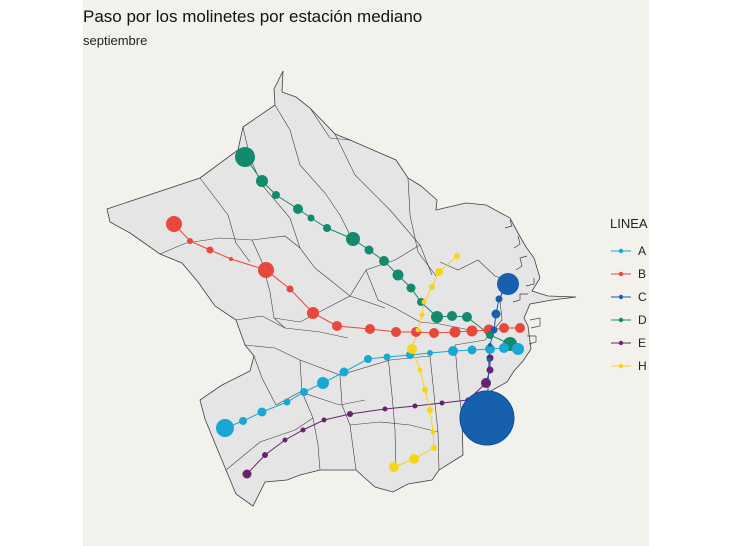 The image size is (732, 546). What do you see at coordinates (629, 223) in the screenshot?
I see `legend-title: LINEA` at bounding box center [629, 223].